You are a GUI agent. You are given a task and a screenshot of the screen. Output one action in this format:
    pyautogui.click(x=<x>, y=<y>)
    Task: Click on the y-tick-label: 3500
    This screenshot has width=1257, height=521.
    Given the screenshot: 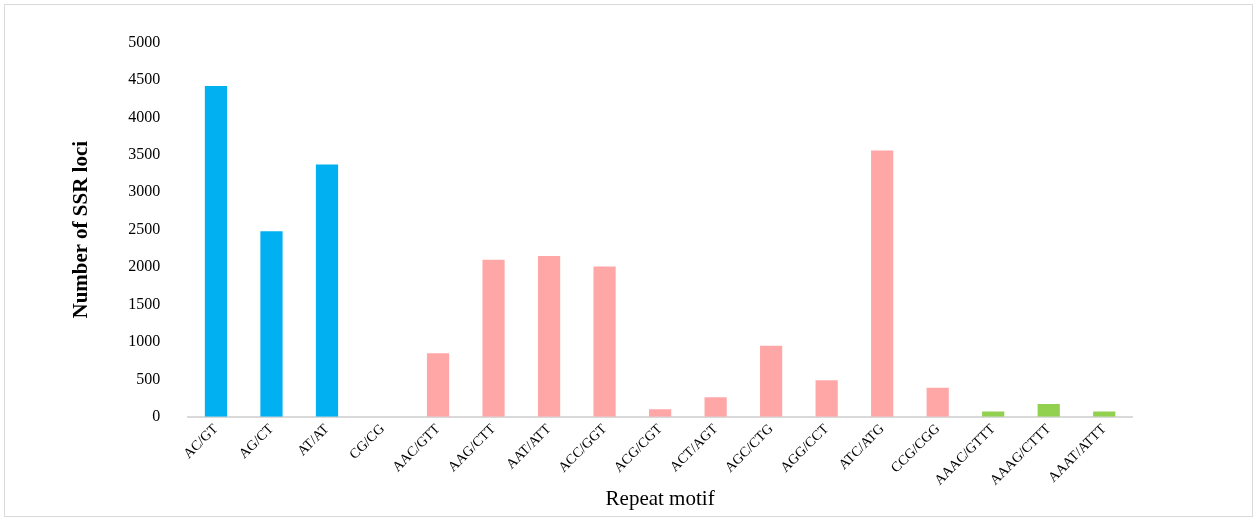 What is the action you would take?
    pyautogui.click(x=144, y=154)
    